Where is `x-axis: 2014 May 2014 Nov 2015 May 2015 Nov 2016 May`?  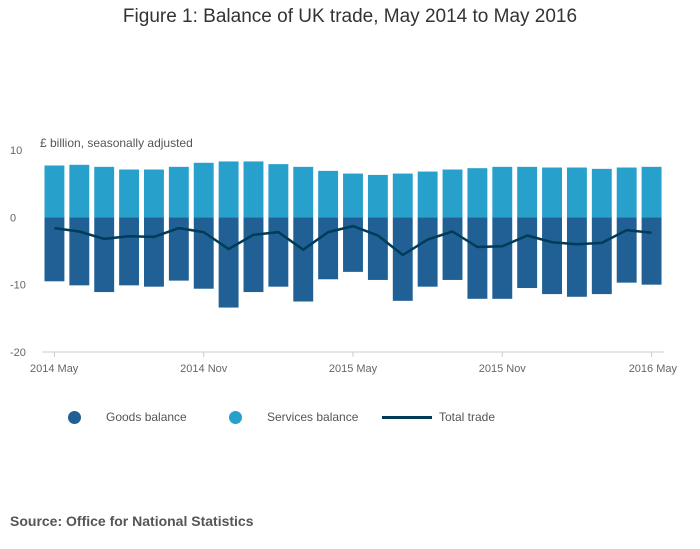 x-axis: 2014 May 2014 Nov 2015 May 2015 Nov 2016 May is located at coordinates (354, 363).